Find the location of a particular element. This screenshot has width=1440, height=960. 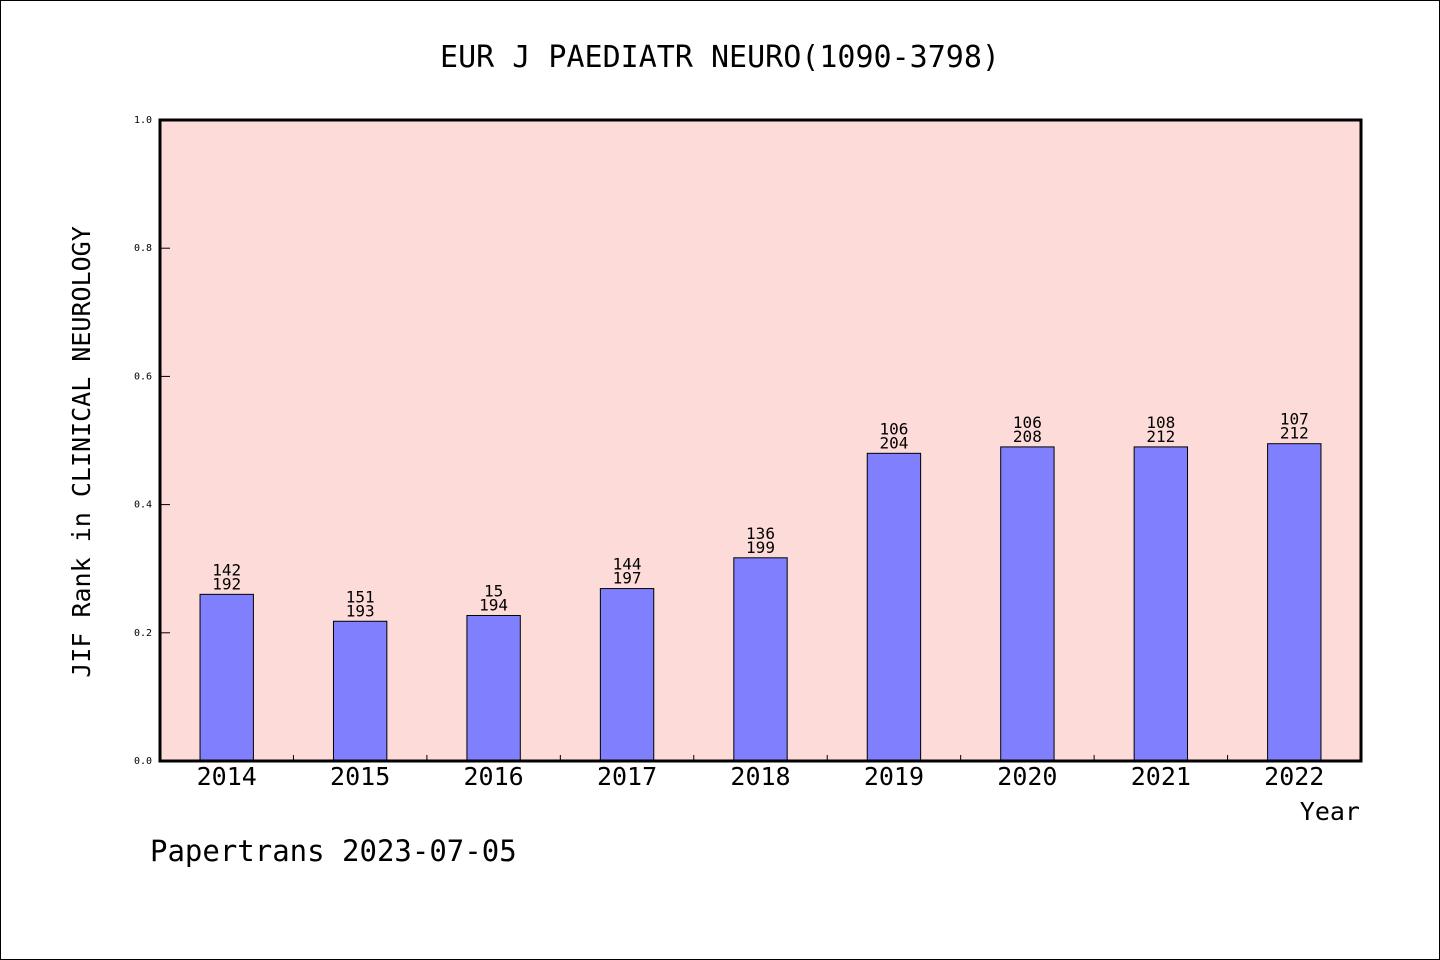

rank-label-2018: 136 is located at coordinates (760, 533).